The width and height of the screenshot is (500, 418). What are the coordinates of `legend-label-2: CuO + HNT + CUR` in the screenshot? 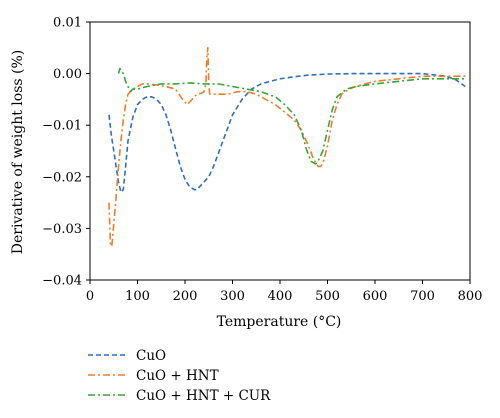 It's located at (203, 396).